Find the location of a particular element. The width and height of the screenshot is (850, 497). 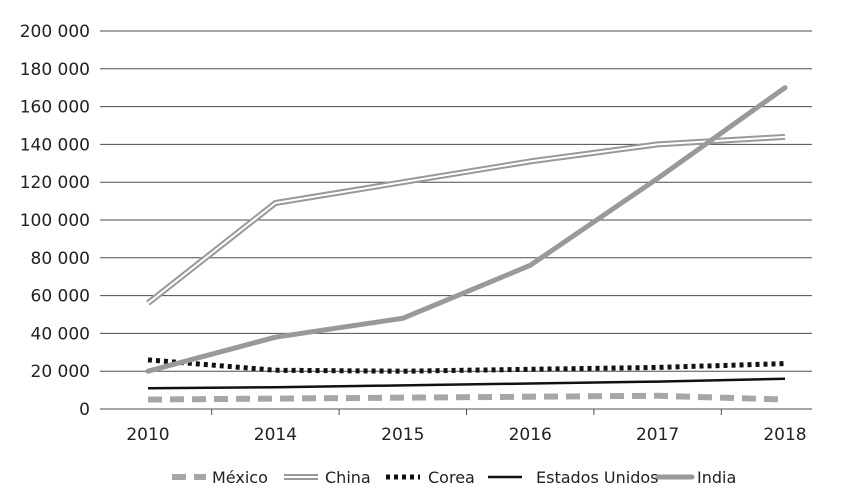

y-tick-label: 160 000 is located at coordinates (55, 108).